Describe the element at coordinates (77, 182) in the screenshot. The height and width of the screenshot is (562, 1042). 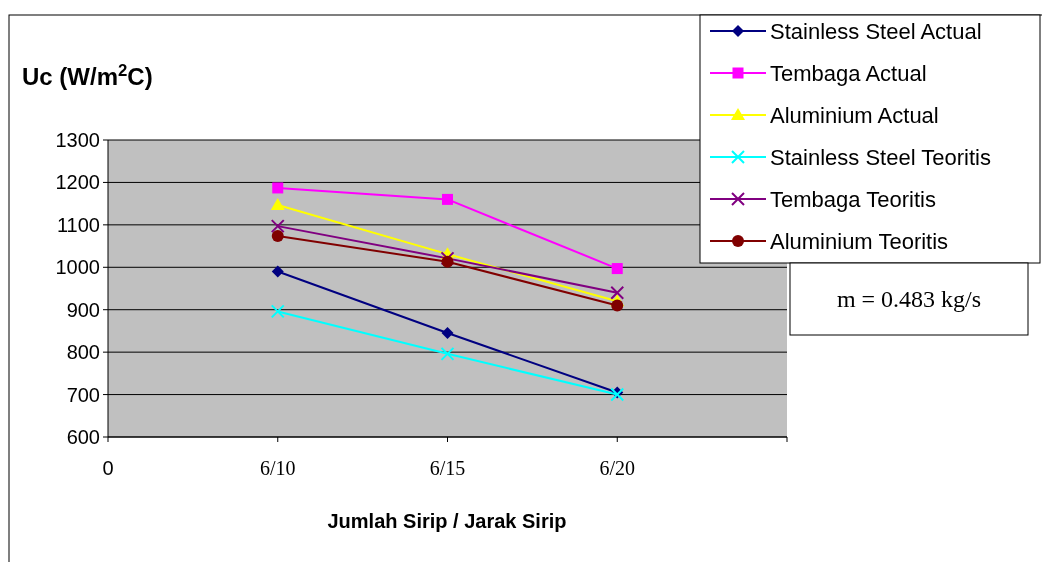
I see `y-tick-label: 1200` at that location.